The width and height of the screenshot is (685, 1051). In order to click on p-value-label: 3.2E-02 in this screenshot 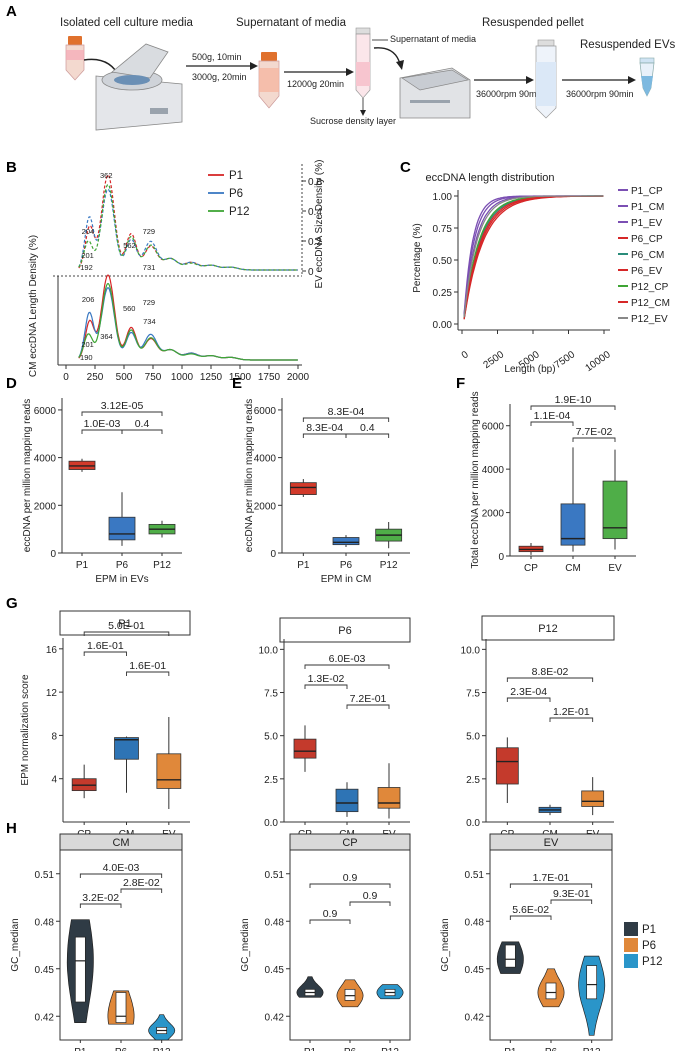, I will do `click(100, 898)`.